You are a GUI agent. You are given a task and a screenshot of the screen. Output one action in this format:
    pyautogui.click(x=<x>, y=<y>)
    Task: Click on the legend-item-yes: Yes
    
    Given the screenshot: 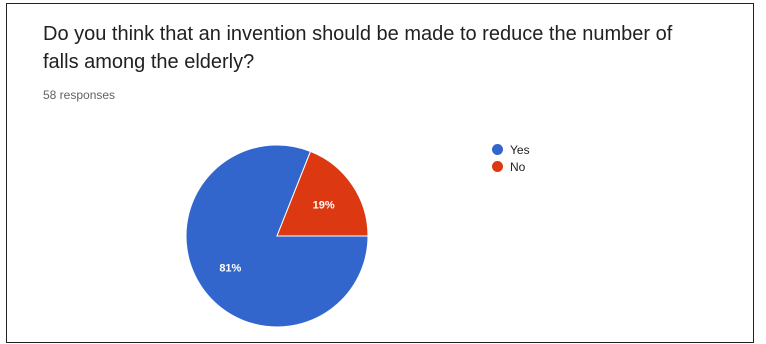 What is the action you would take?
    pyautogui.click(x=511, y=149)
    